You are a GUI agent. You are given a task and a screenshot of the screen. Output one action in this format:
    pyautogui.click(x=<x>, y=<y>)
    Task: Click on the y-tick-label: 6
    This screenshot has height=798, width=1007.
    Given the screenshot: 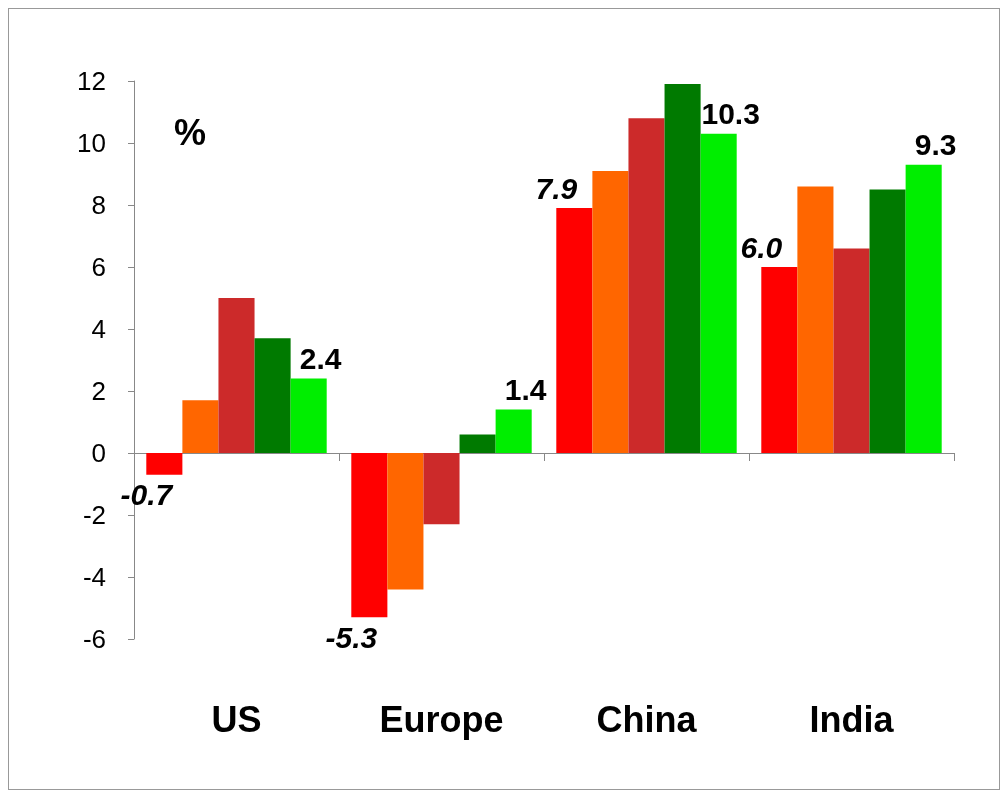 What is the action you would take?
    pyautogui.click(x=98, y=267)
    